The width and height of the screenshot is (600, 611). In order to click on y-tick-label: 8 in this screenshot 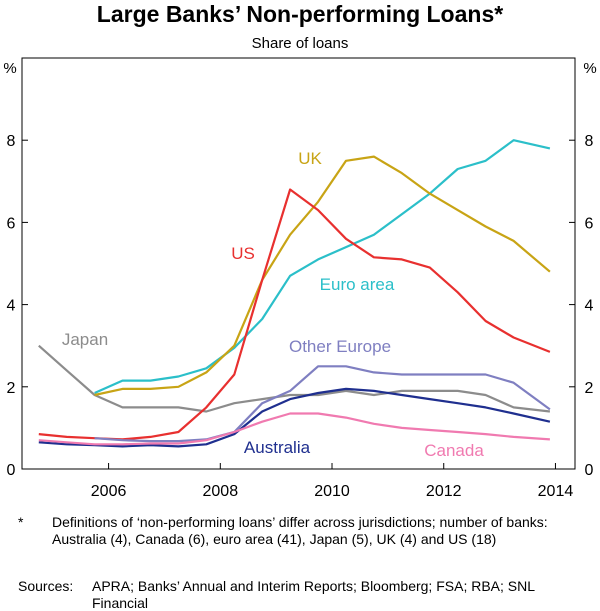, I will do `click(11, 141)`.